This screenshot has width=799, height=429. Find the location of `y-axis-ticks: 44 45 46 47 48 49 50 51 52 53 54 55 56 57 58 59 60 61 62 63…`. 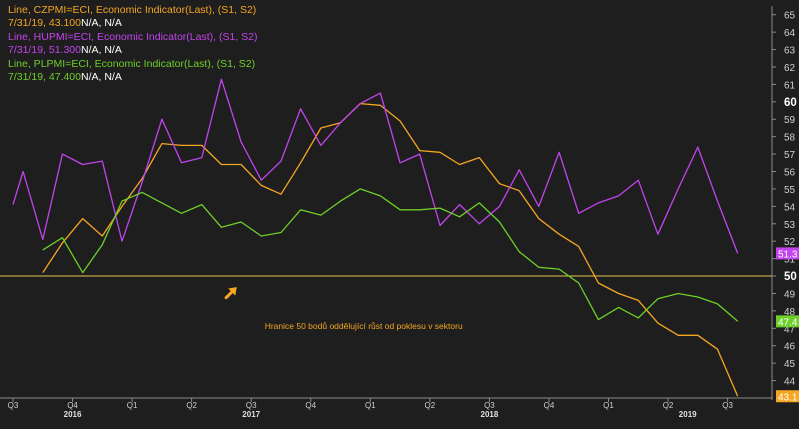

y-axis-ticks: 44 45 46 47 48 49 50 51 52 53 54 55 56 57 58 59 60 61 62 63… is located at coordinates (784, 199).